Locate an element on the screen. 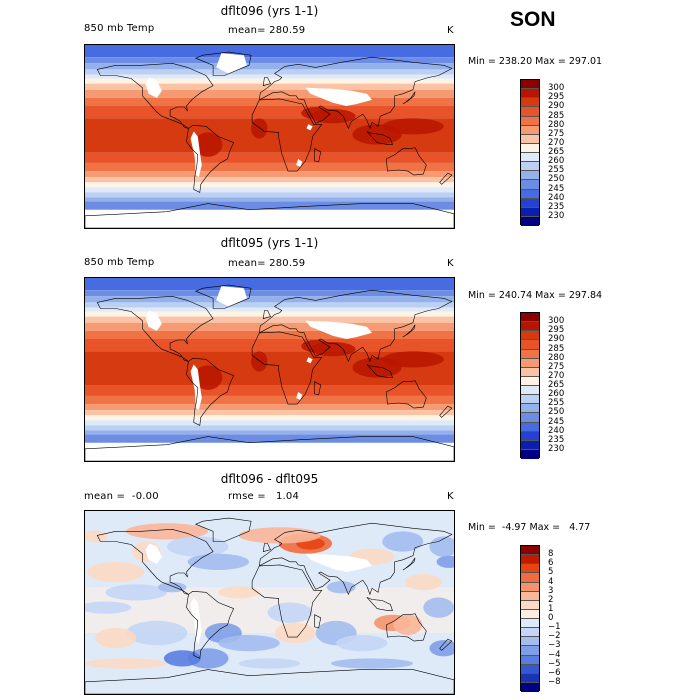  panel-1-minmax: Min = 238.20 Max = 297.01 is located at coordinates (535, 61).